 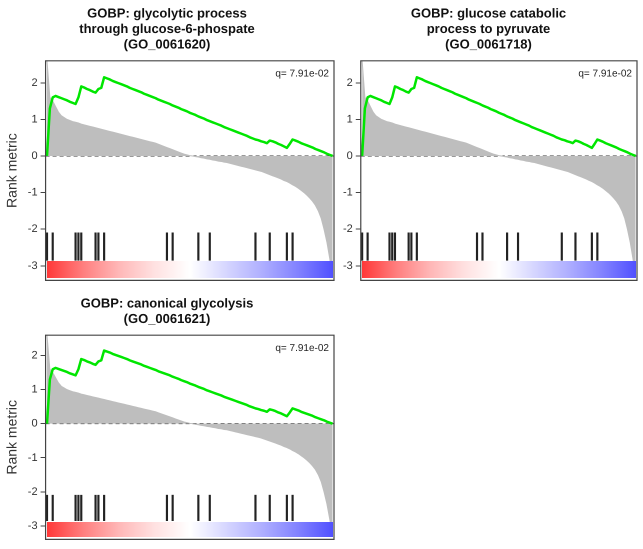 I want to click on chart-title: GOBP: glycolytic process through glucose-6-phospate (GO_0061620), so click(x=167, y=28).